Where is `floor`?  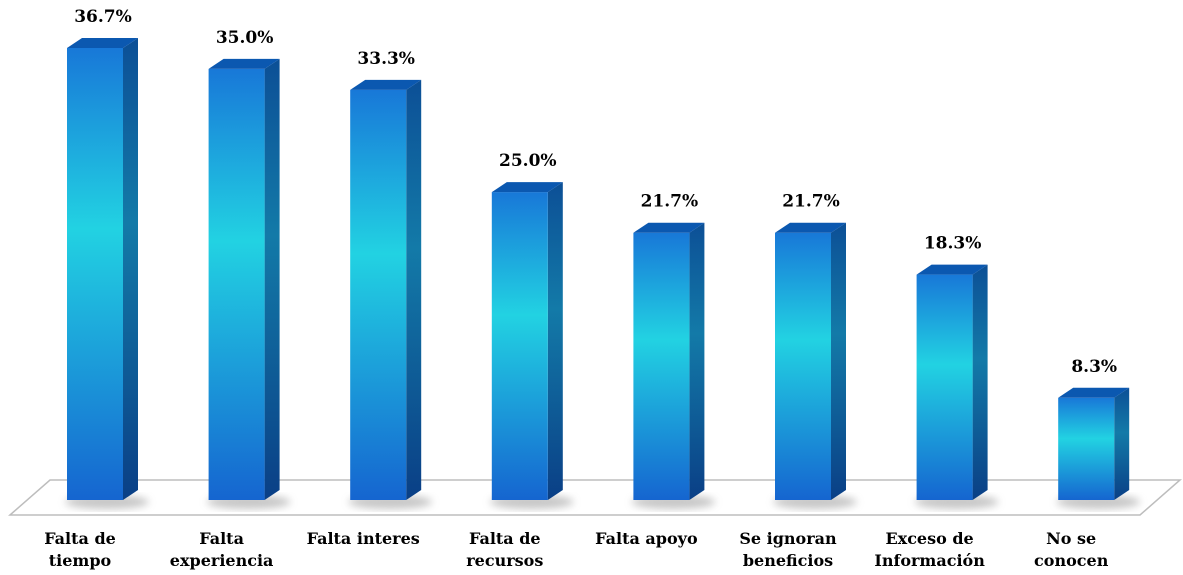
floor is located at coordinates (595, 497).